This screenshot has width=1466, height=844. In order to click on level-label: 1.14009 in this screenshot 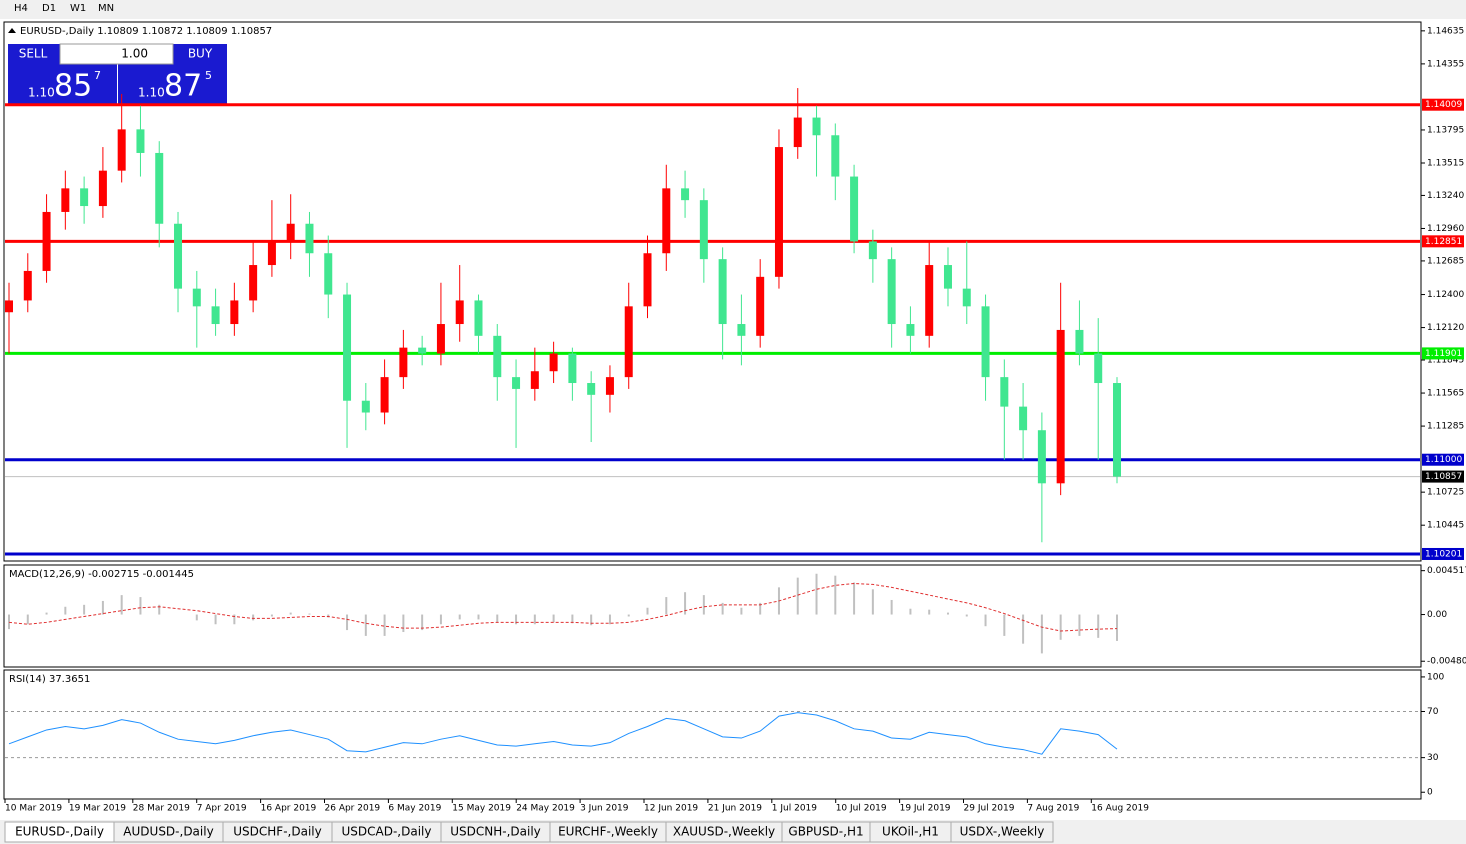, I will do `click(1443, 105)`.